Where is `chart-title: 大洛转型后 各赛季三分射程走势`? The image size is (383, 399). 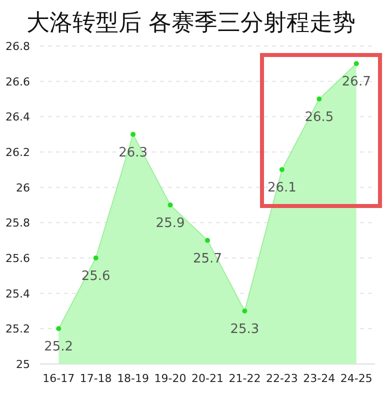 chart-title: 大洛转型后 各赛季三分射程走势 is located at coordinates (191, 23).